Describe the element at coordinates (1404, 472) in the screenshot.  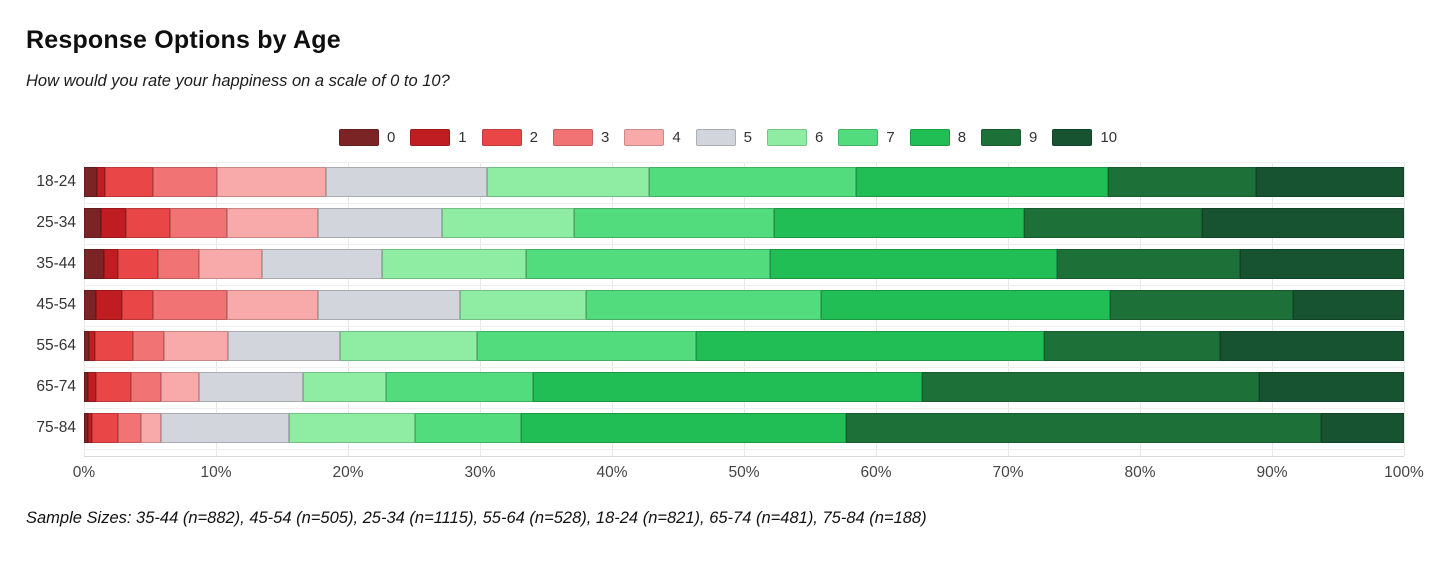
I see `x-tick-100: 100%` at that location.